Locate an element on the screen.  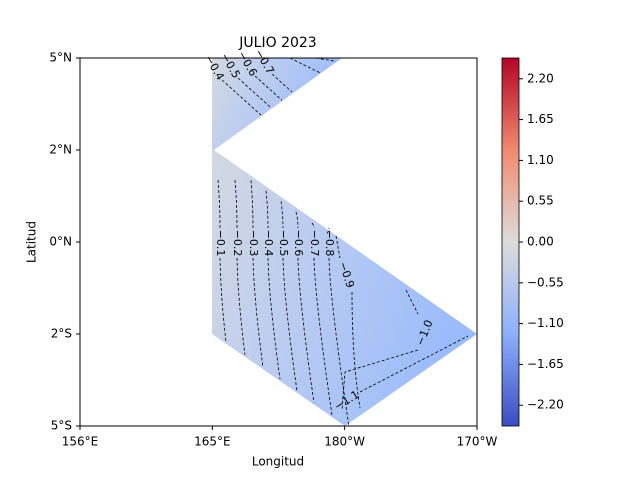
x-tick-label: 165°E is located at coordinates (212, 442).